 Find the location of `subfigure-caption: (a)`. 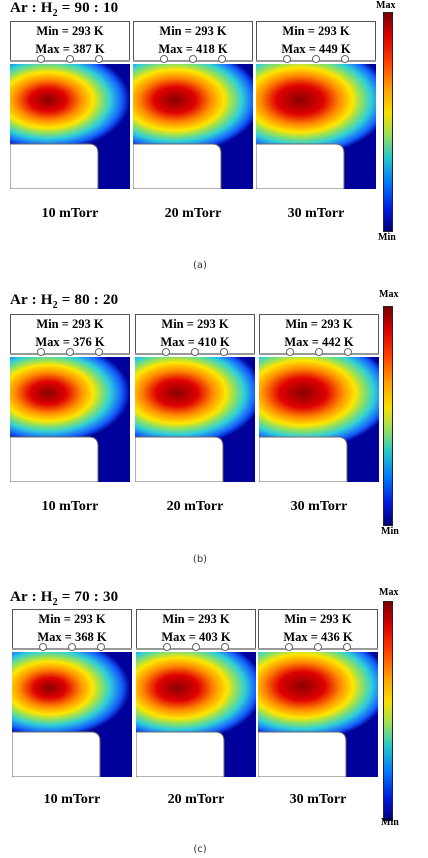

subfigure-caption: (a) is located at coordinates (200, 265).